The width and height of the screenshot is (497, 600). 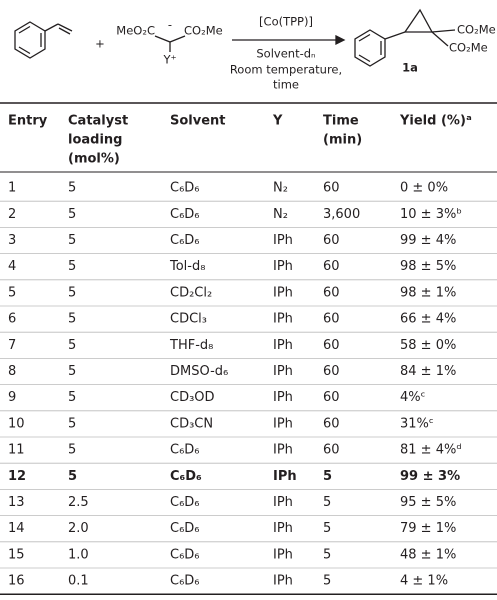 I want to click on table-cell: 0 ± 0%, so click(x=424, y=188).